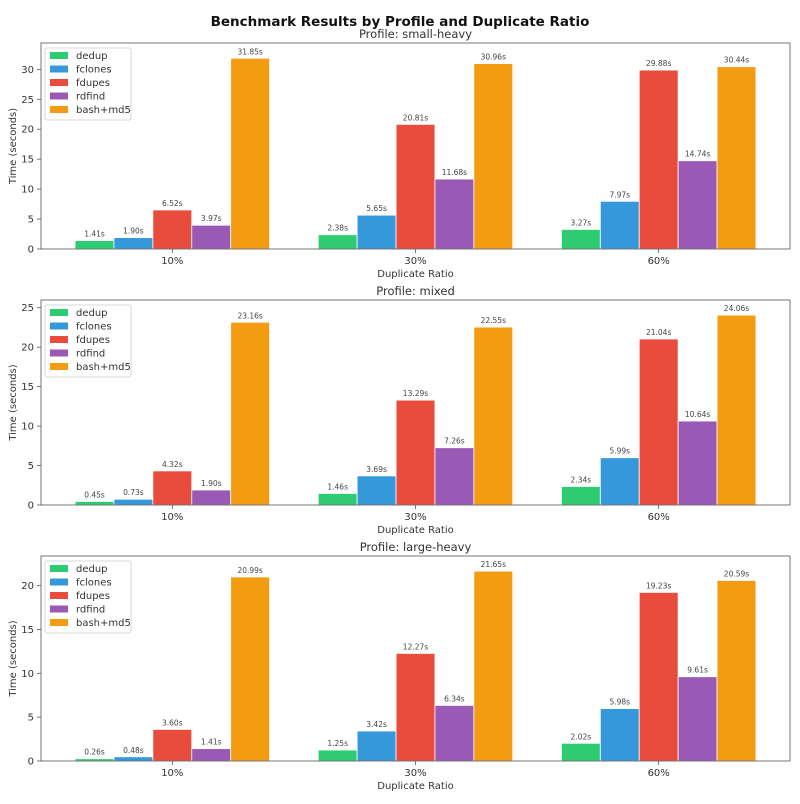 The width and height of the screenshot is (800, 804). I want to click on bar-value-label: 1.46s, so click(337, 486).